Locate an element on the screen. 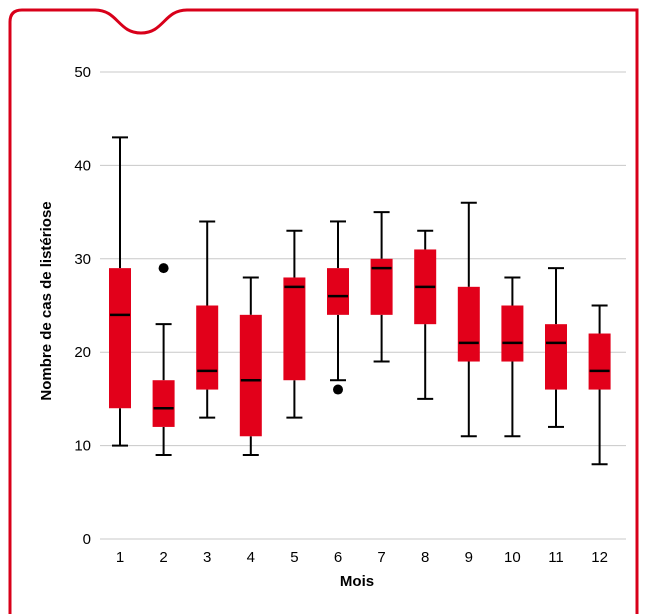 The image size is (647, 614). x-tick-label-2: 2 is located at coordinates (163, 557).